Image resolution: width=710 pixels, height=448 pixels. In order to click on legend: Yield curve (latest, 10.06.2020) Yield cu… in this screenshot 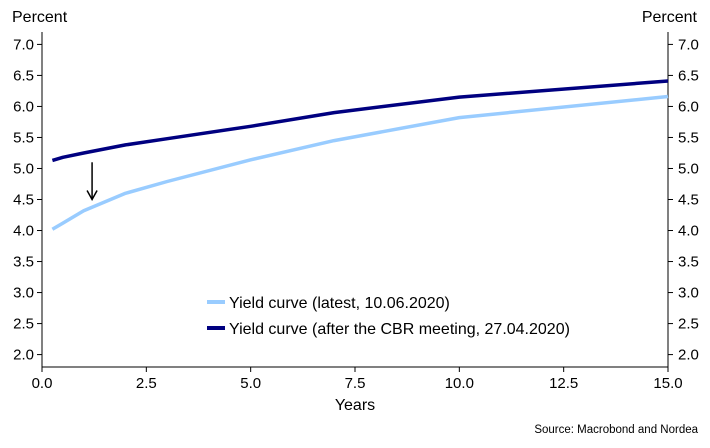, I will do `click(388, 316)`.